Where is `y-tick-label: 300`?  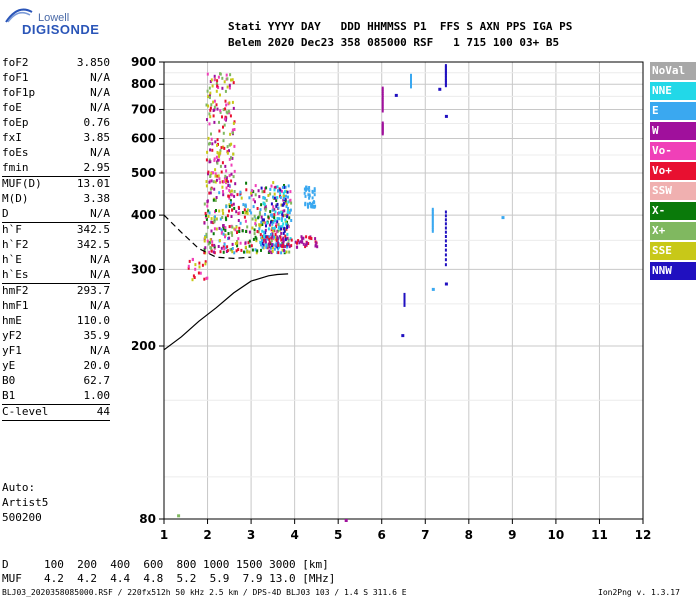 y-tick-label: 300 is located at coordinates (143, 269).